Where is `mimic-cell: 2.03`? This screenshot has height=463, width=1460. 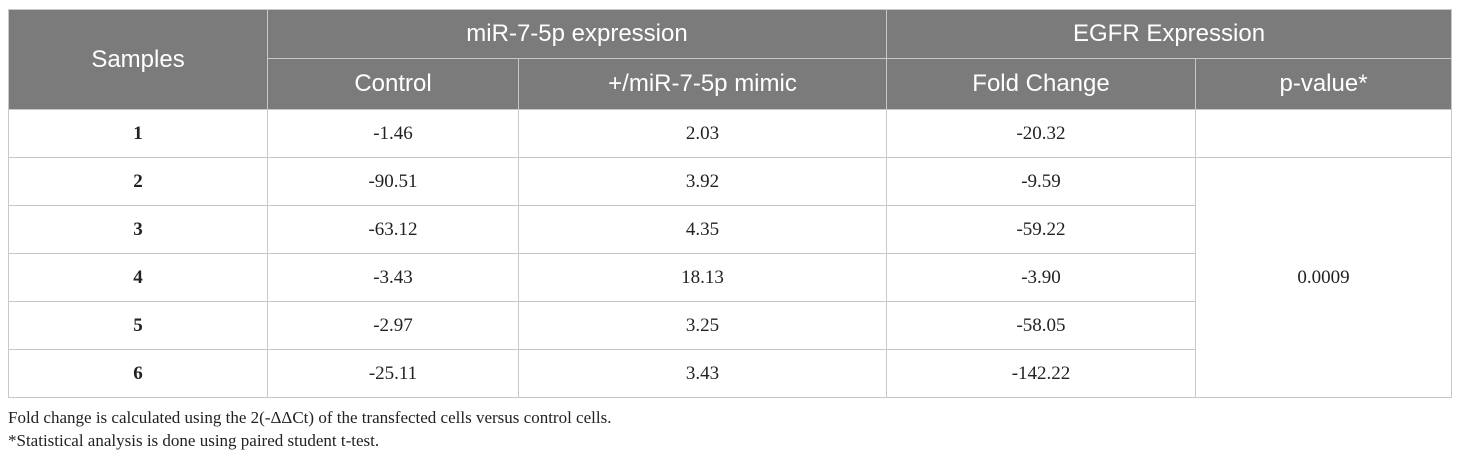 mimic-cell: 2.03 is located at coordinates (702, 133).